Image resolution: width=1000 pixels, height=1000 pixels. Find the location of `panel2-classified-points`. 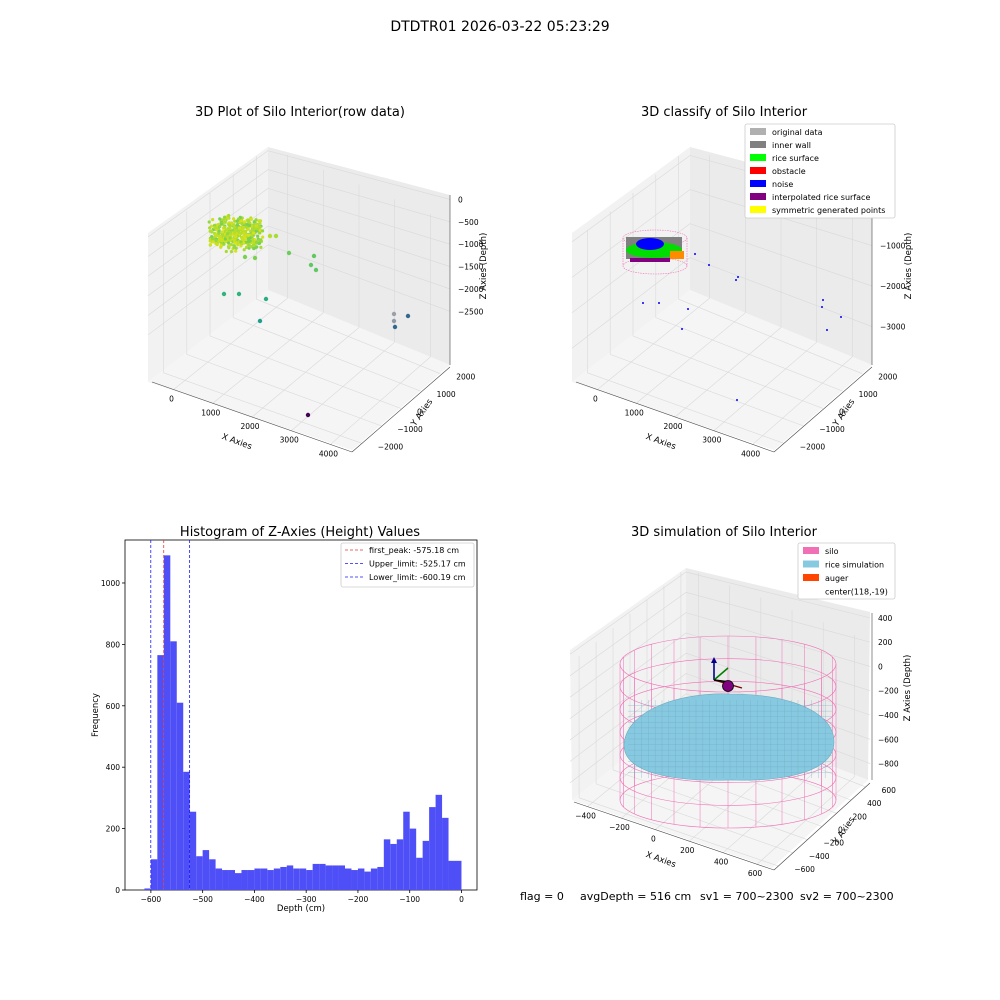

panel2-classified-points is located at coordinates (655, 252).